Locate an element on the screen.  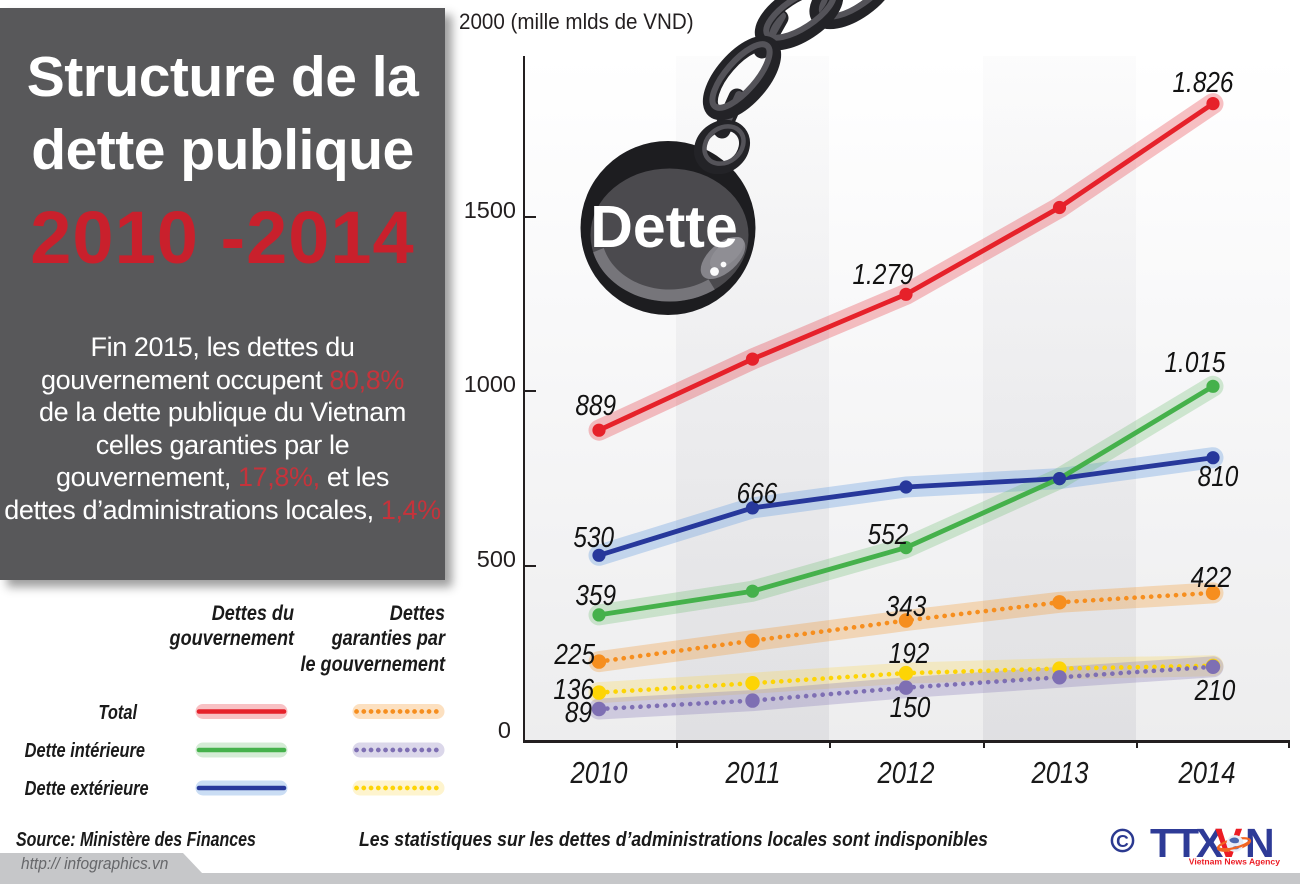
svg-text: C is located at coordinates (1122, 841).